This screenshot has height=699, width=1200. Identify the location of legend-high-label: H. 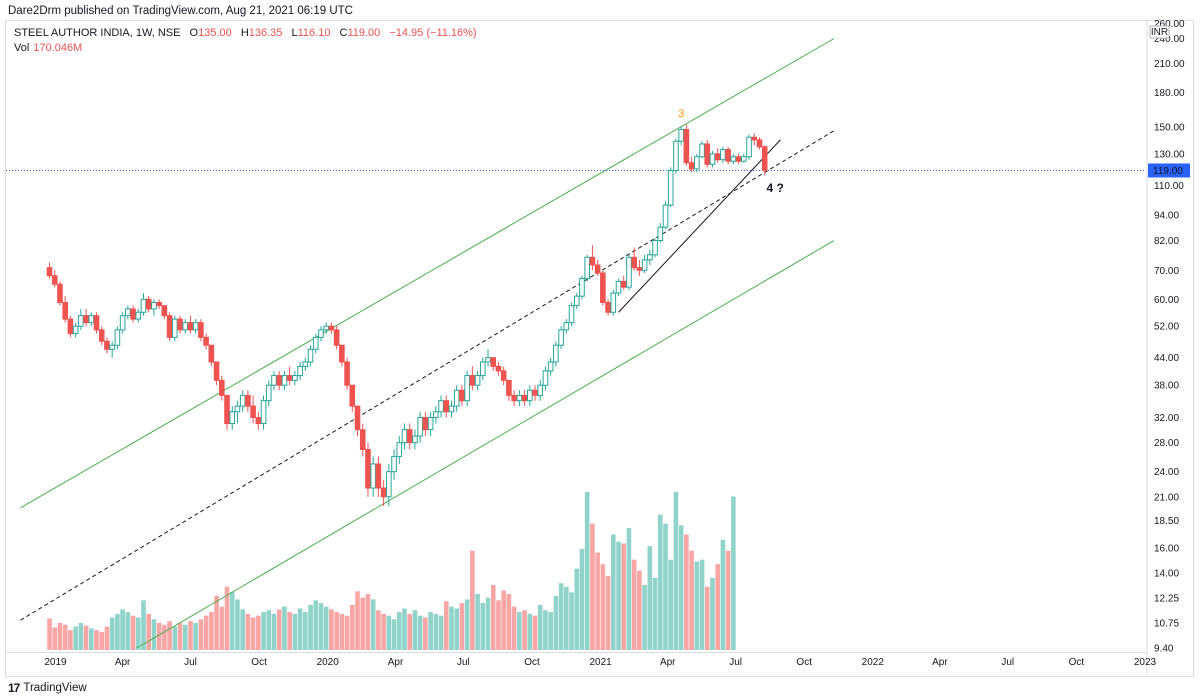
(244, 33).